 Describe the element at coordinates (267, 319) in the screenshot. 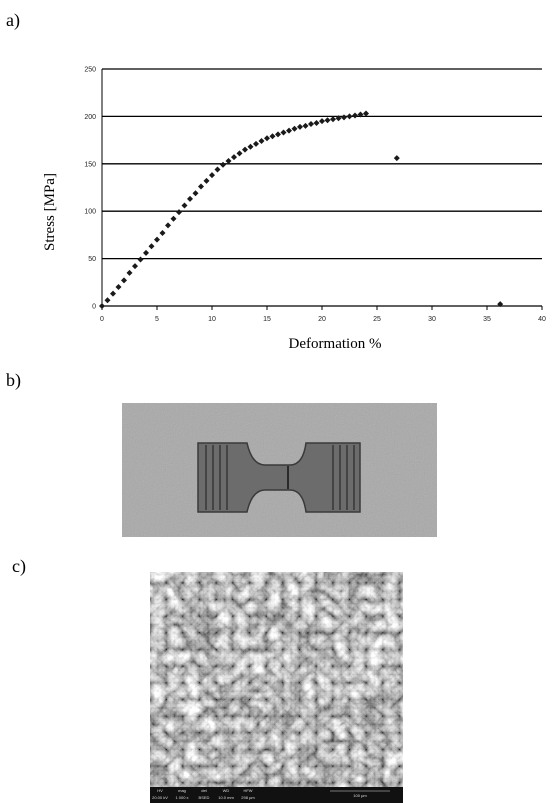

I see `x-tick-label: 15` at that location.